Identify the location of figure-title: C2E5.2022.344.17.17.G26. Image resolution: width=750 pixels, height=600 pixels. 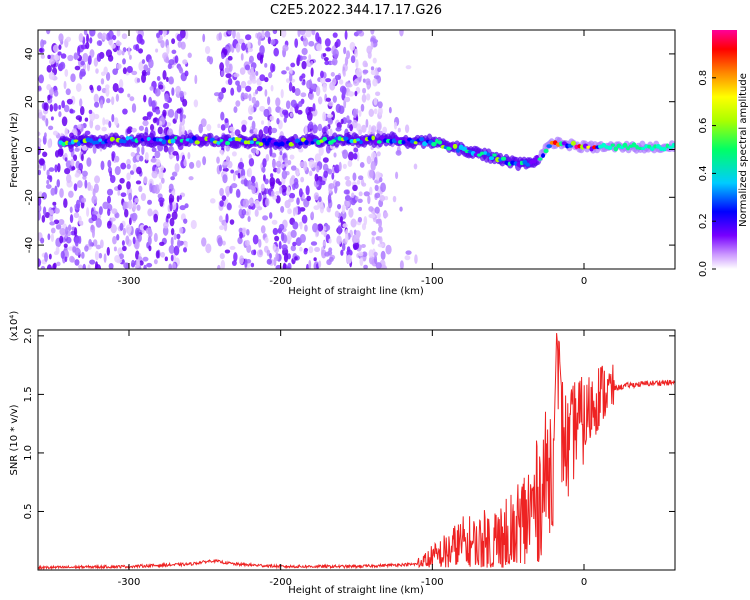
(356, 10).